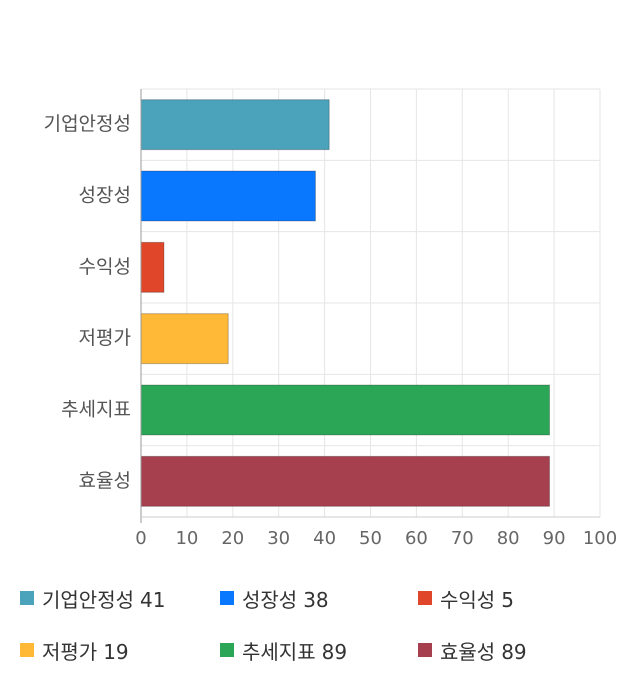 This screenshot has width=640, height=700. Describe the element at coordinates (468, 651) in the screenshot. I see `legend-label: 효율성` at that location.